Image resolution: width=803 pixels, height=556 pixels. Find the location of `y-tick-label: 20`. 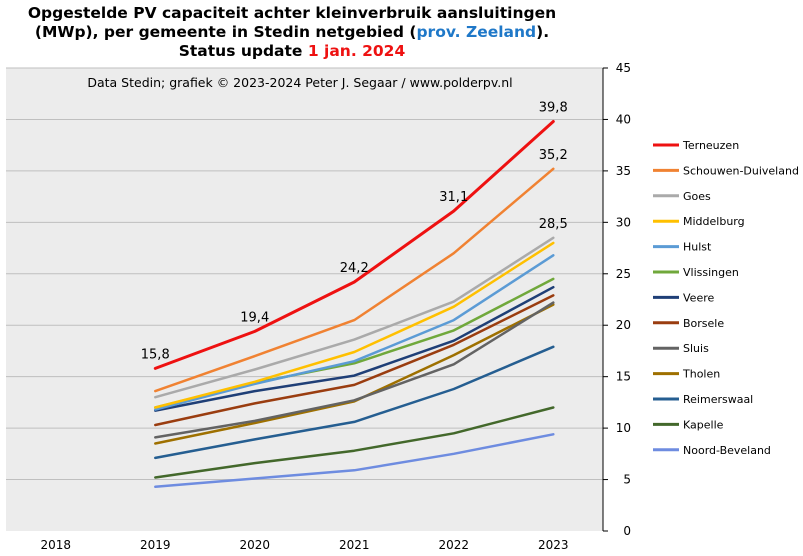

y-tick-label: 20 is located at coordinates (623, 325).